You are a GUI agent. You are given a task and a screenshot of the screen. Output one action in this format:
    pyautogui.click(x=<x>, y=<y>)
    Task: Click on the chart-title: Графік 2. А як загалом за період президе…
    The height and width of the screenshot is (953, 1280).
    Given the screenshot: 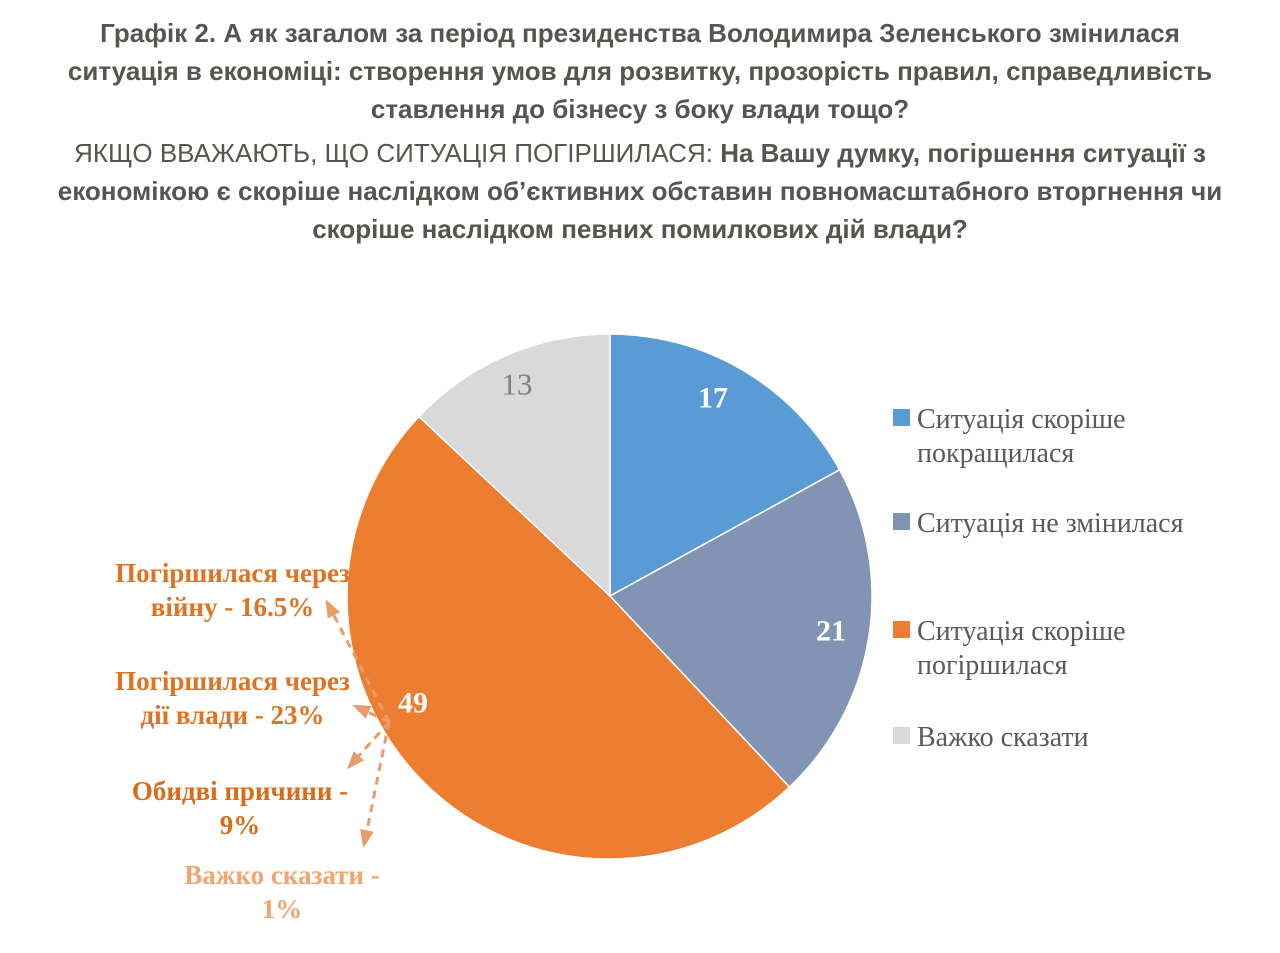 What is the action you would take?
    pyautogui.click(x=640, y=71)
    